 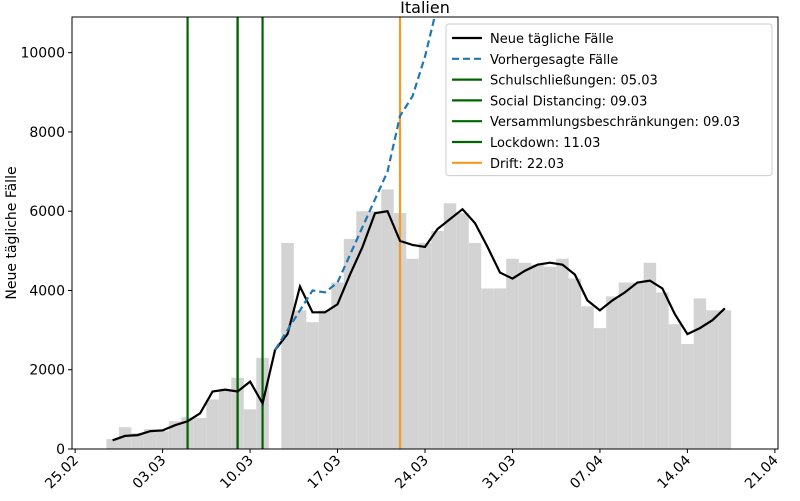 What do you see at coordinates (62, 473) in the screenshot?
I see `x-tick-label: 25.02` at bounding box center [62, 473].